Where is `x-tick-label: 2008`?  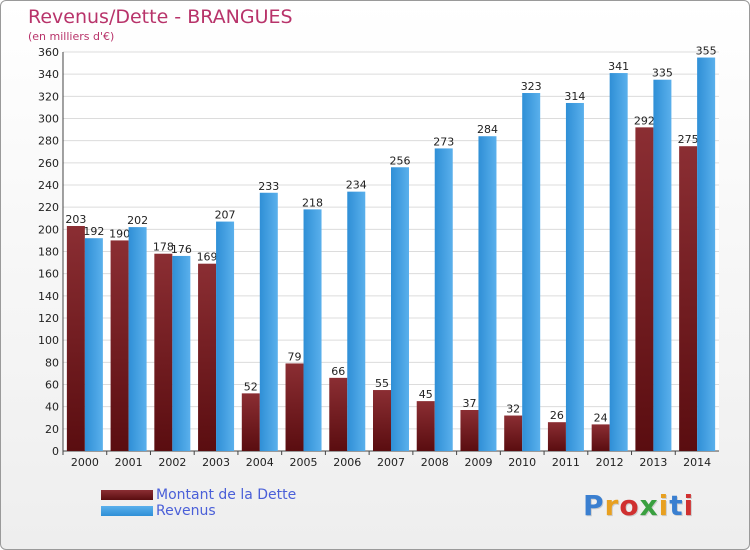
x-tick-label: 2008 is located at coordinates (435, 462).